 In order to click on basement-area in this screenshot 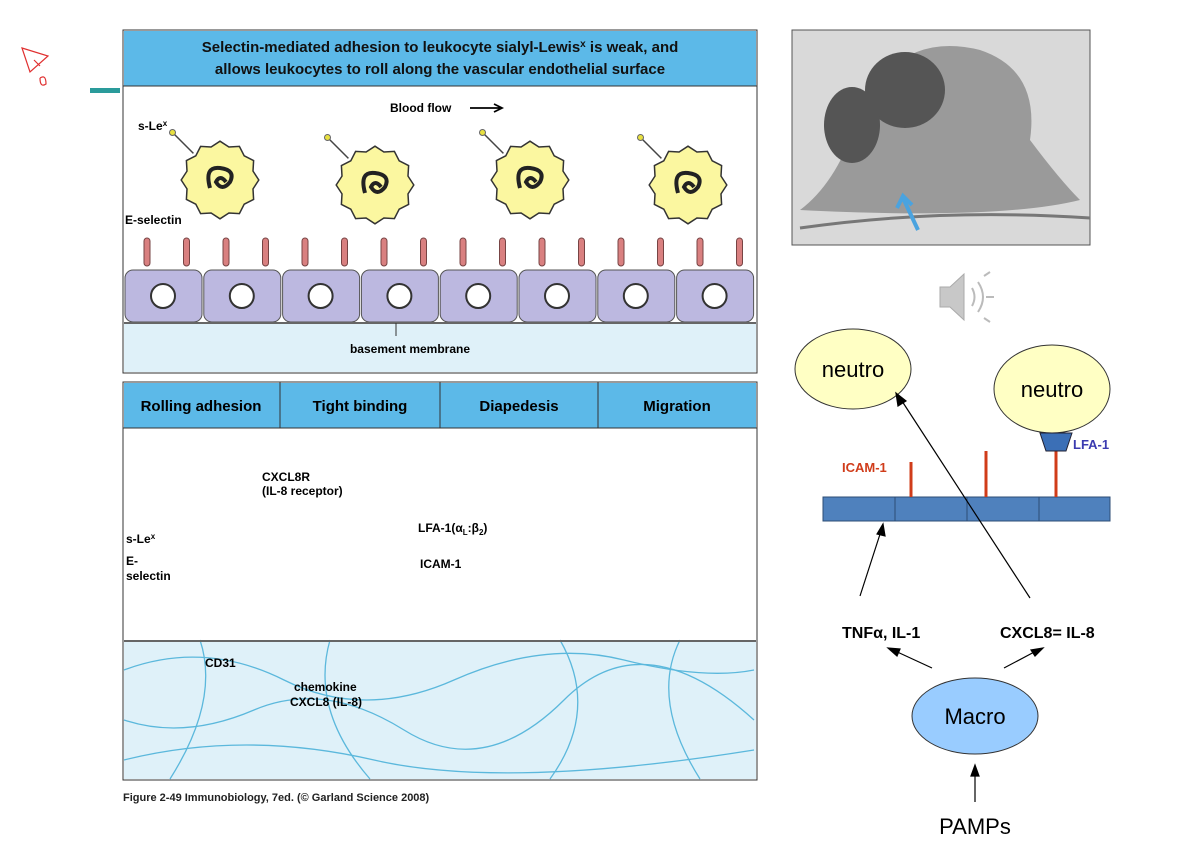, I will do `click(440, 347)`.